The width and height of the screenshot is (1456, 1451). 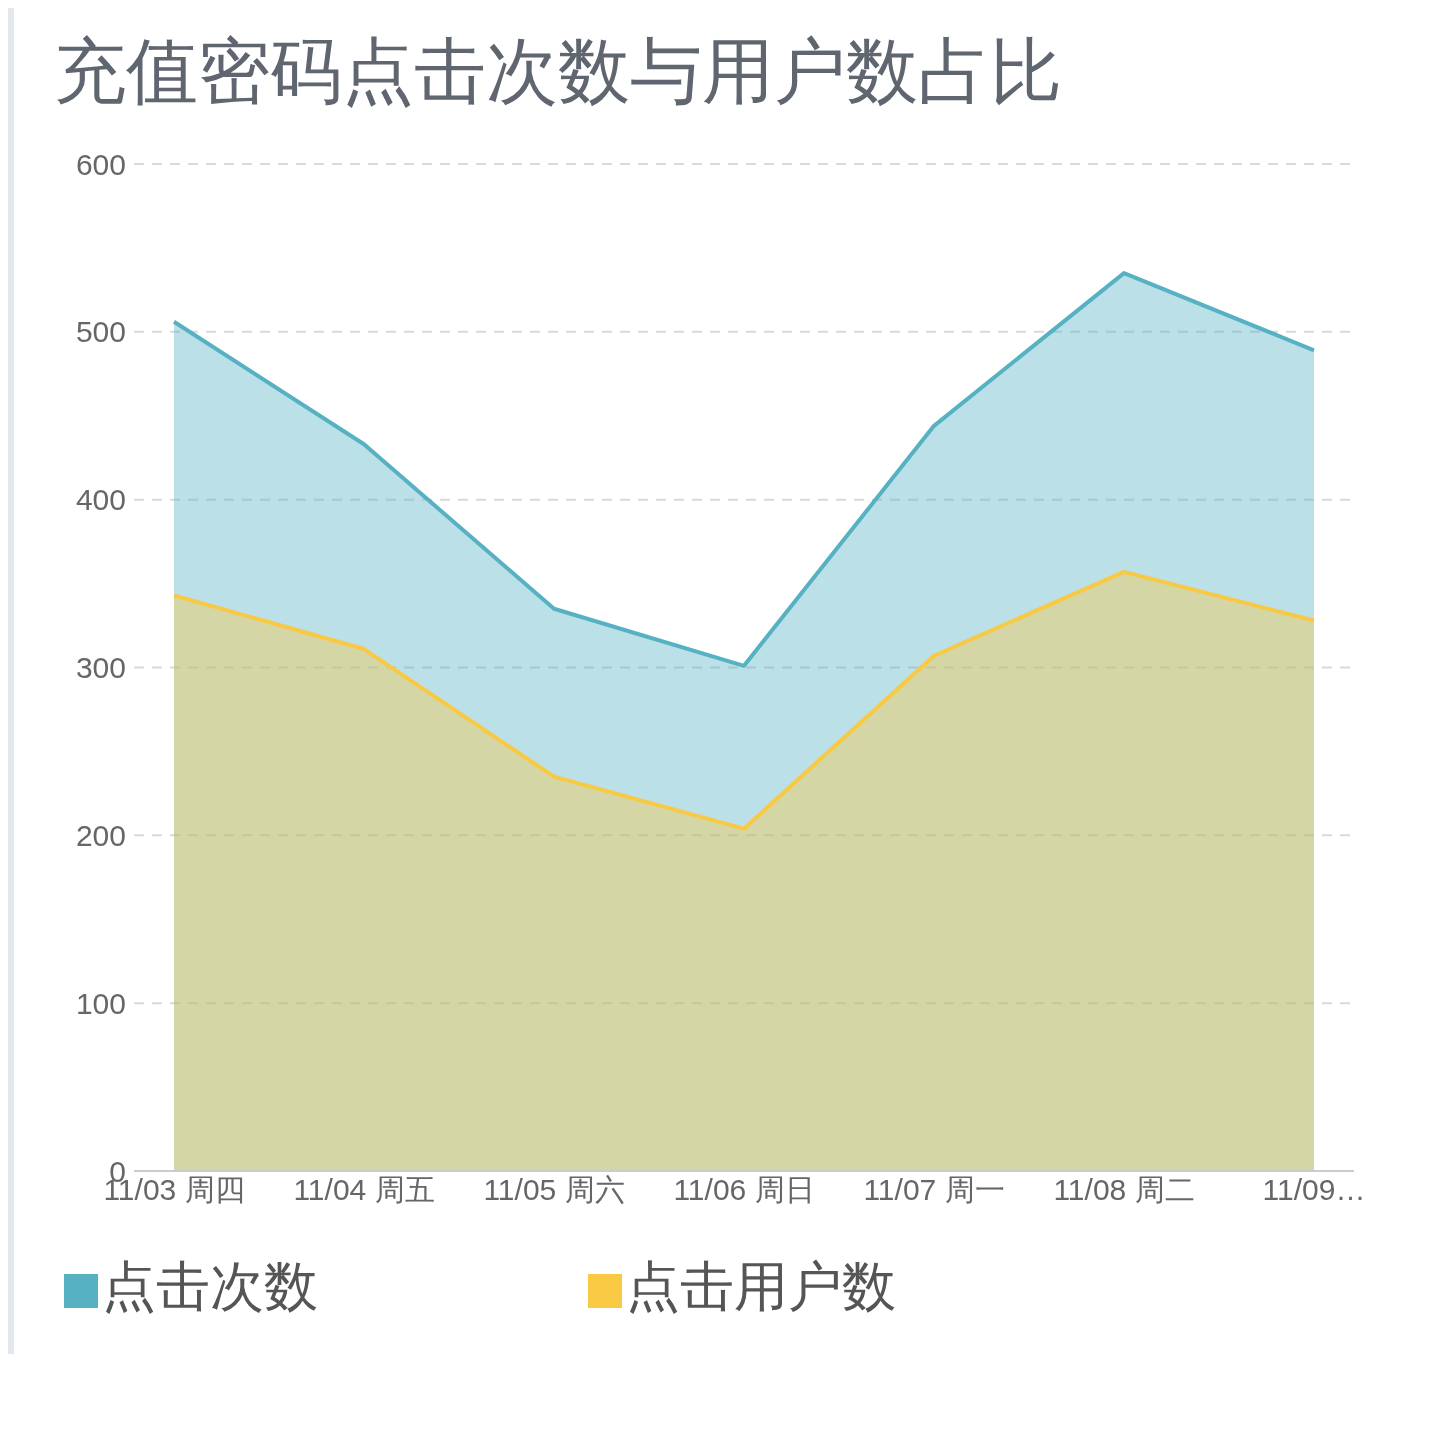 What do you see at coordinates (100, 332) in the screenshot?
I see `y-tick-label: 500` at bounding box center [100, 332].